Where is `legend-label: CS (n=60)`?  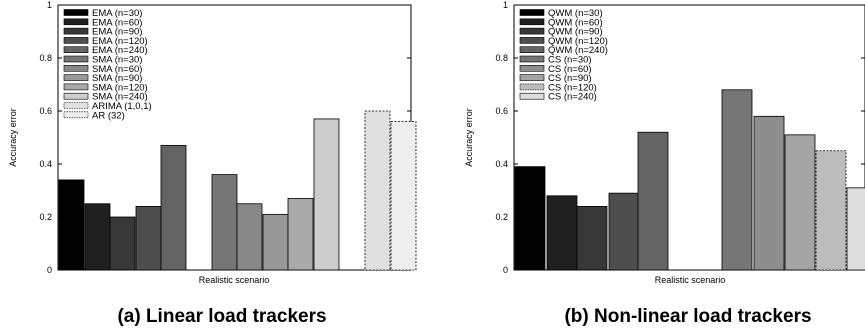
legend-label: CS (n=60) is located at coordinates (570, 69).